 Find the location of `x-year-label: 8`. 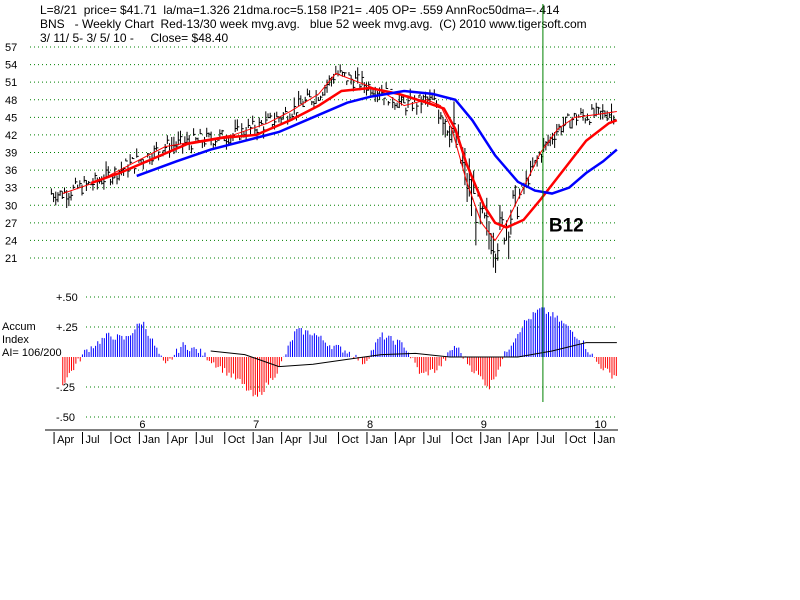

x-year-label: 8 is located at coordinates (370, 425).